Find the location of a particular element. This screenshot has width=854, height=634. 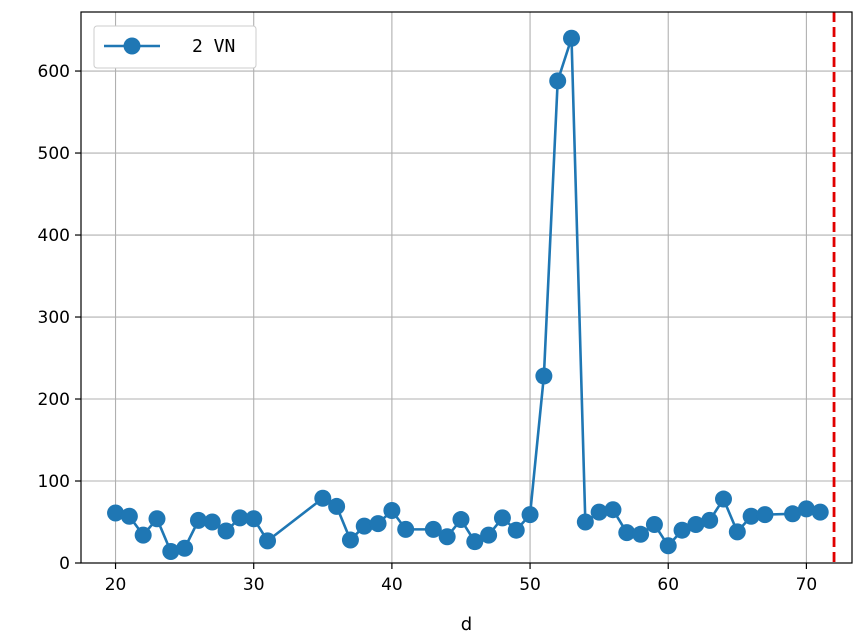

x-tick-label: 40 is located at coordinates (392, 585).